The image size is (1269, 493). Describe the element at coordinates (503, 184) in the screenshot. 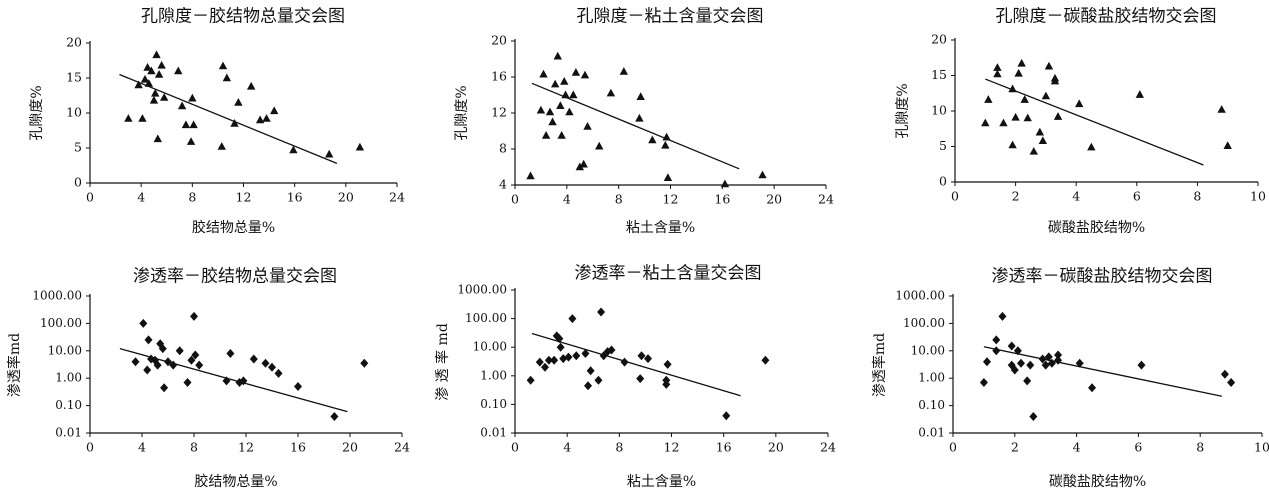

I see `y-tick-label: 4` at that location.